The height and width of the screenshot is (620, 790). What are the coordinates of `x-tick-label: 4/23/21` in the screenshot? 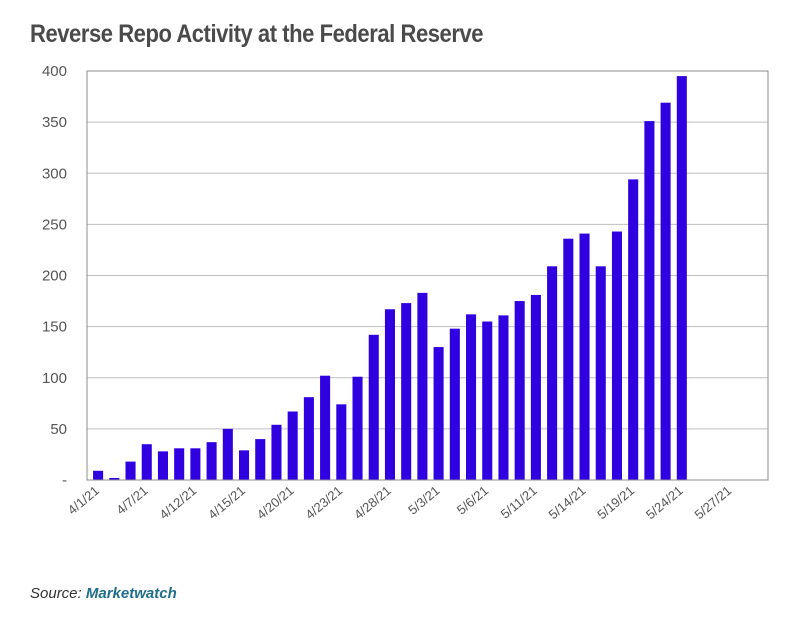 It's located at (323, 502).